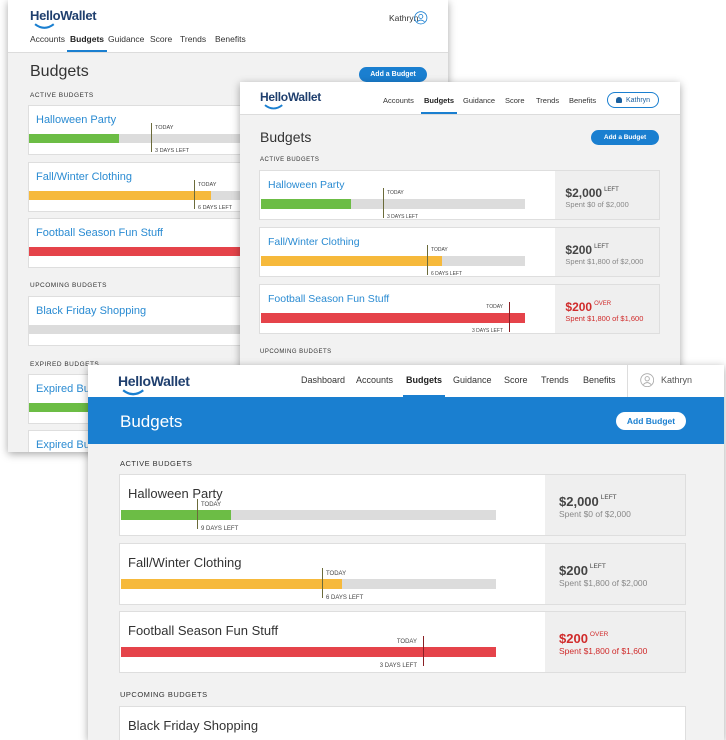 The image size is (726, 740). What do you see at coordinates (603, 304) in the screenshot?
I see `amount-note: OVER` at bounding box center [603, 304].